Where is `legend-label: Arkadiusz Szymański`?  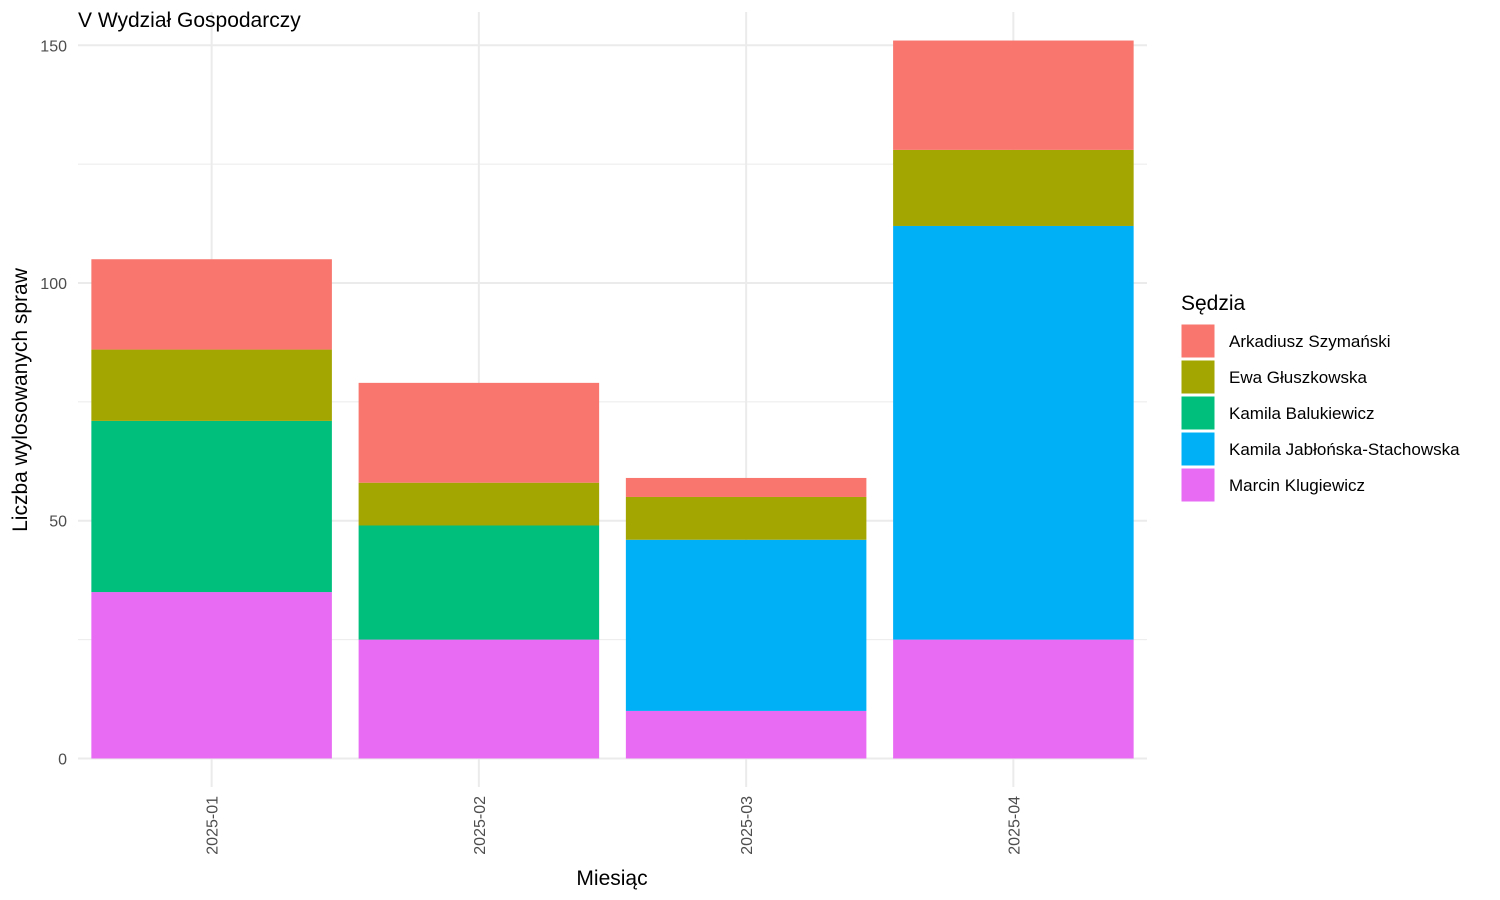
legend-label: Arkadiusz Szymański is located at coordinates (1310, 341).